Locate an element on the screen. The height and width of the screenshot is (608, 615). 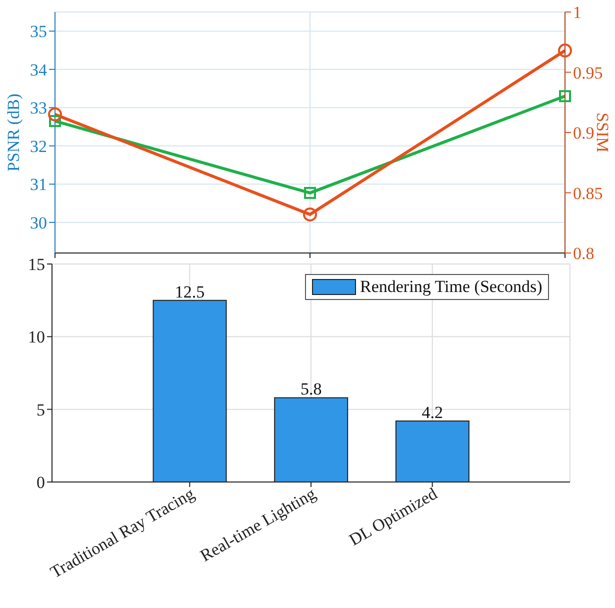
y-tick-label: 15 is located at coordinates (36, 264).